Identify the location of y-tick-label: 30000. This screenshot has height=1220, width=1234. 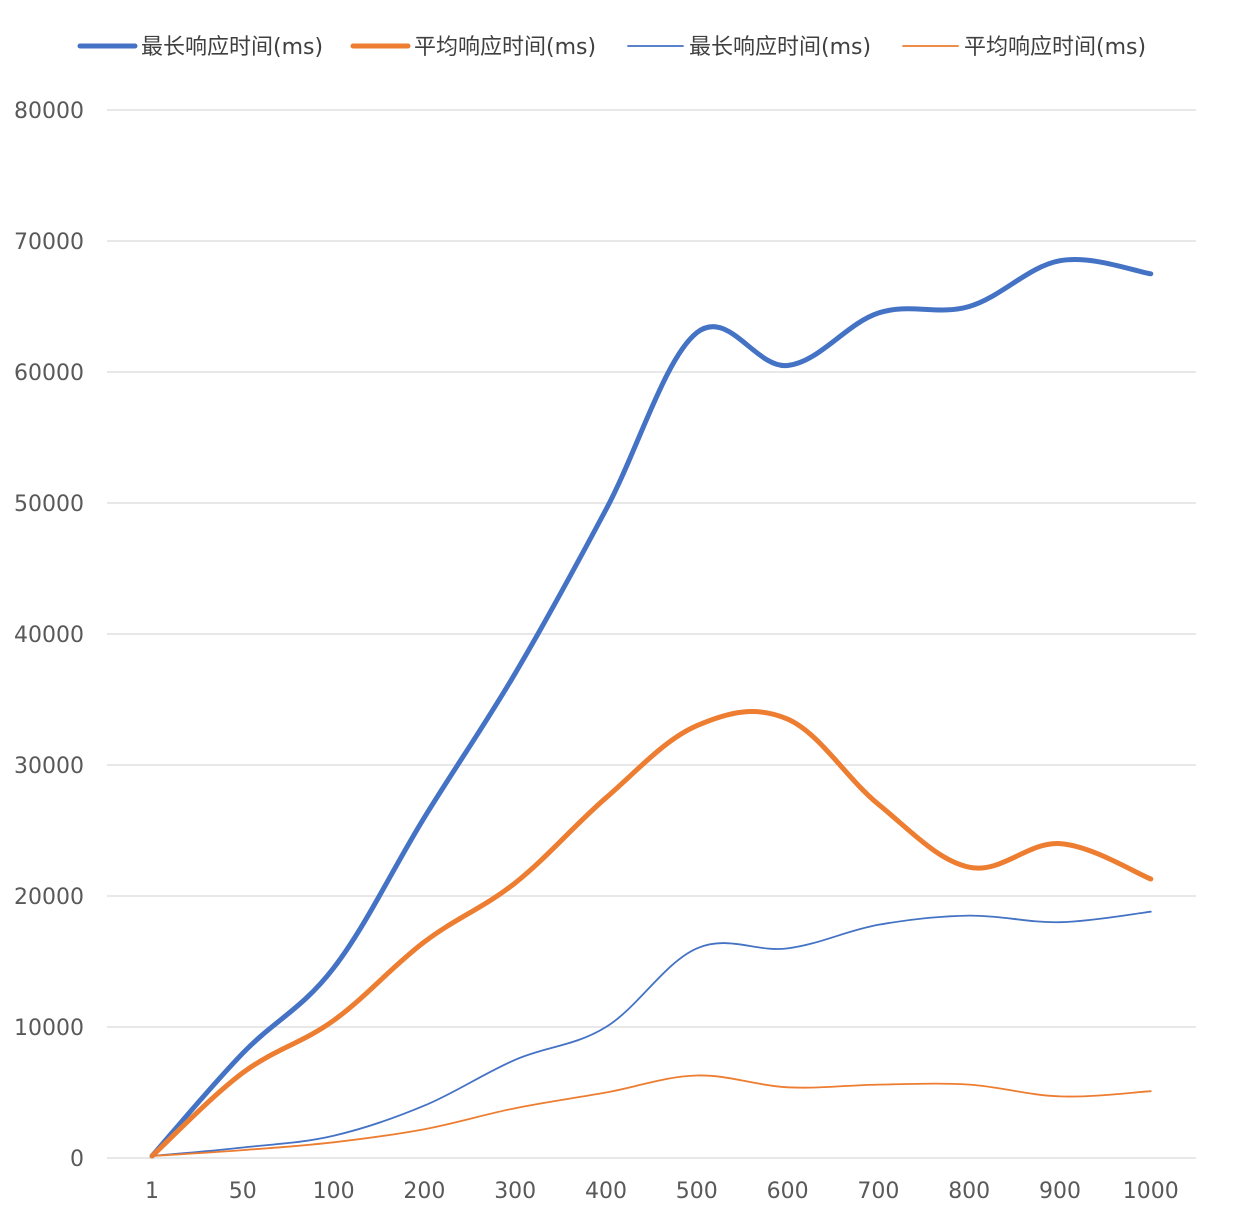
(49, 766).